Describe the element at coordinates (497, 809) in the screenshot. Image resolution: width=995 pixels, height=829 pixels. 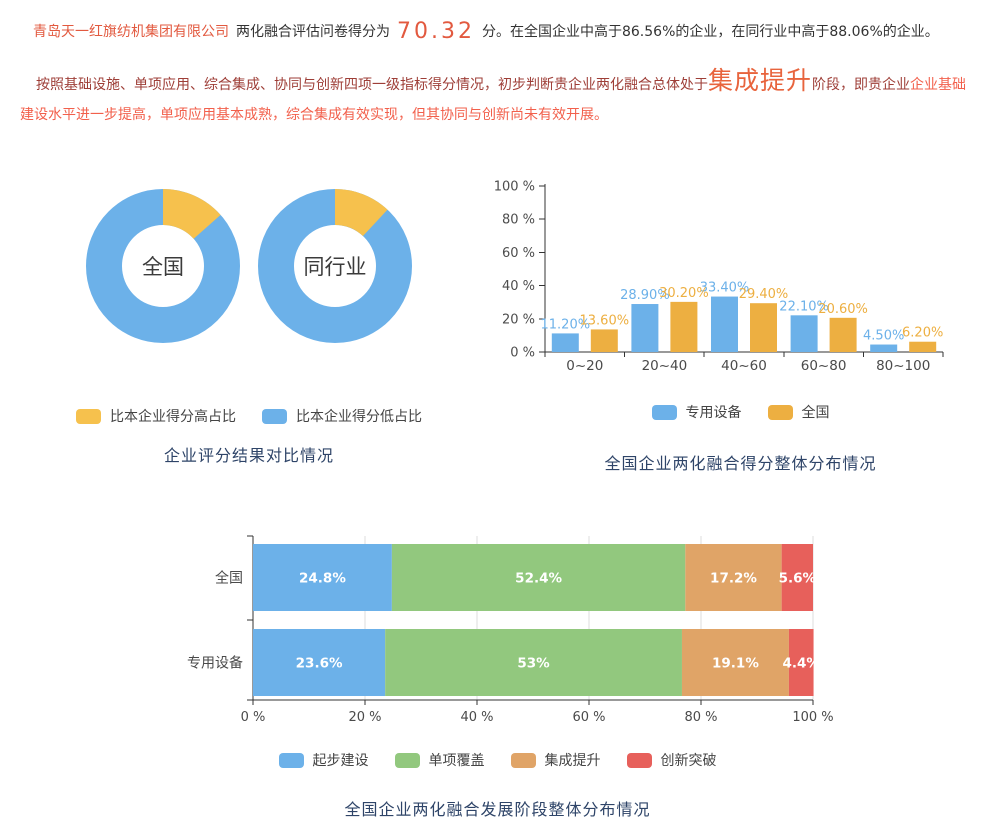
I see `stage-distribution-title: 全国企业两化融合发展阶段整体分布情况` at that location.